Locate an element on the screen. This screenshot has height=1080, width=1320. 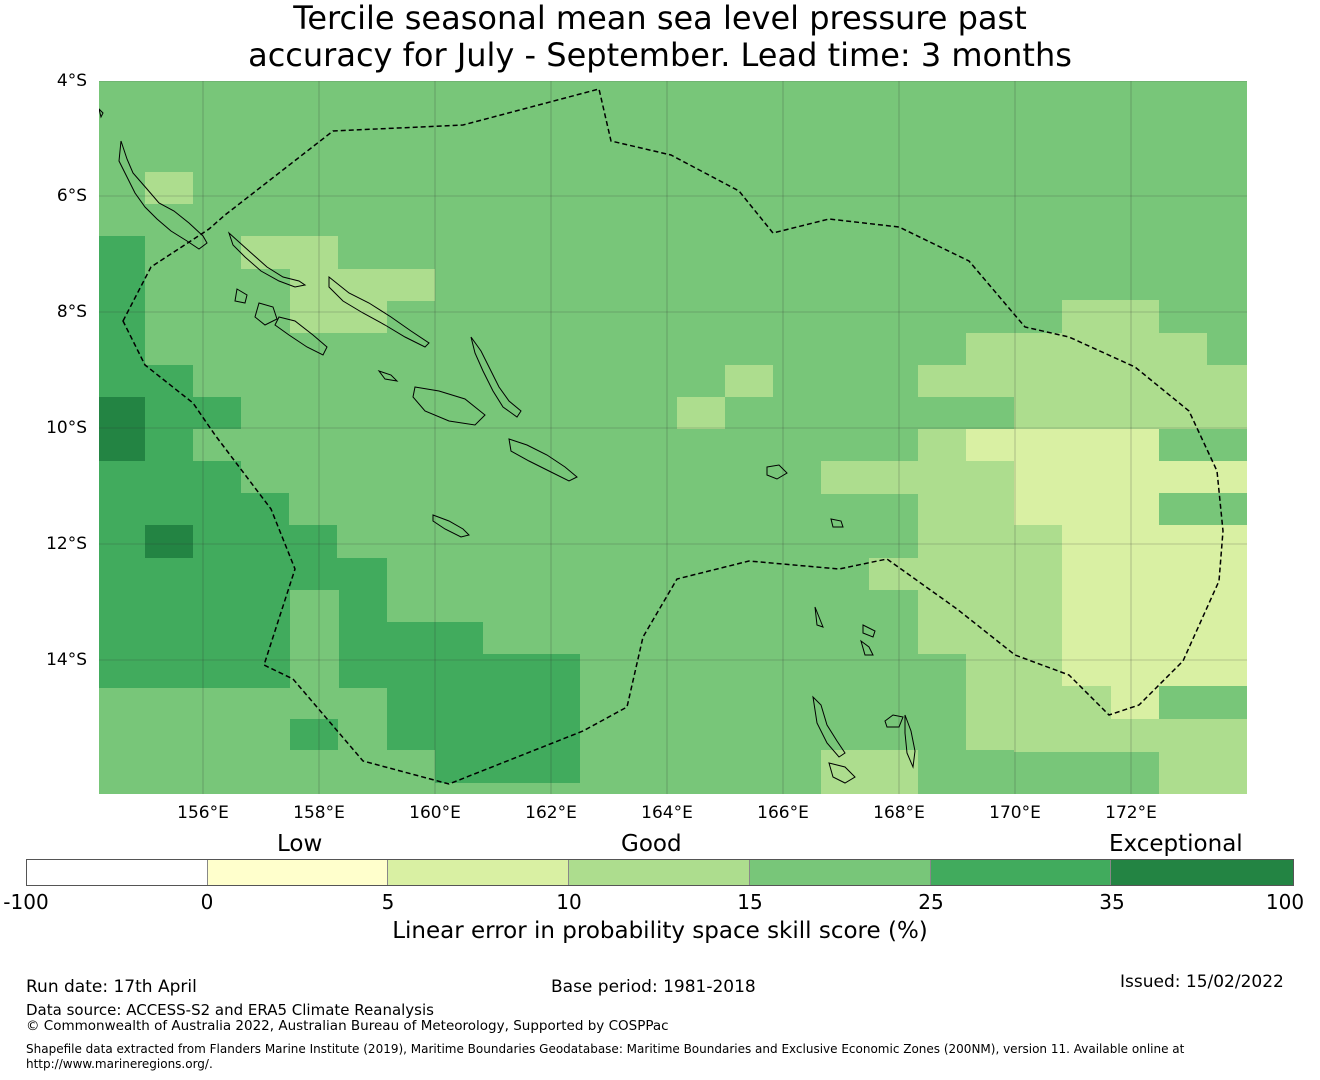
lon-label-170e: 170°E is located at coordinates (1015, 813).